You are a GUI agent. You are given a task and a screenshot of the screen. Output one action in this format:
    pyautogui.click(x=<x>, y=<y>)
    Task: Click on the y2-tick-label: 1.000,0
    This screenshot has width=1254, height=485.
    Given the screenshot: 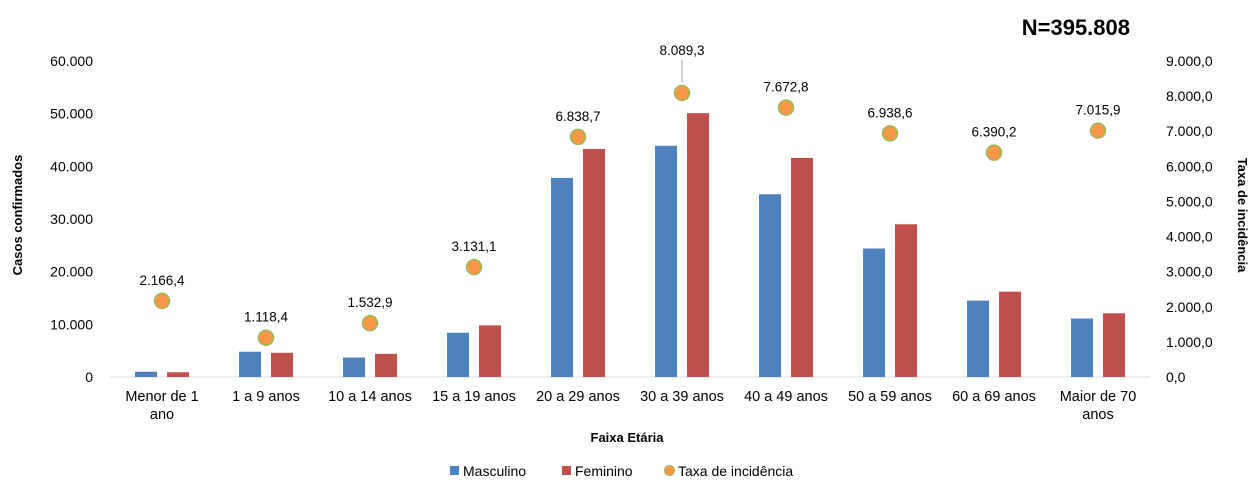 What is the action you would take?
    pyautogui.click(x=1189, y=342)
    